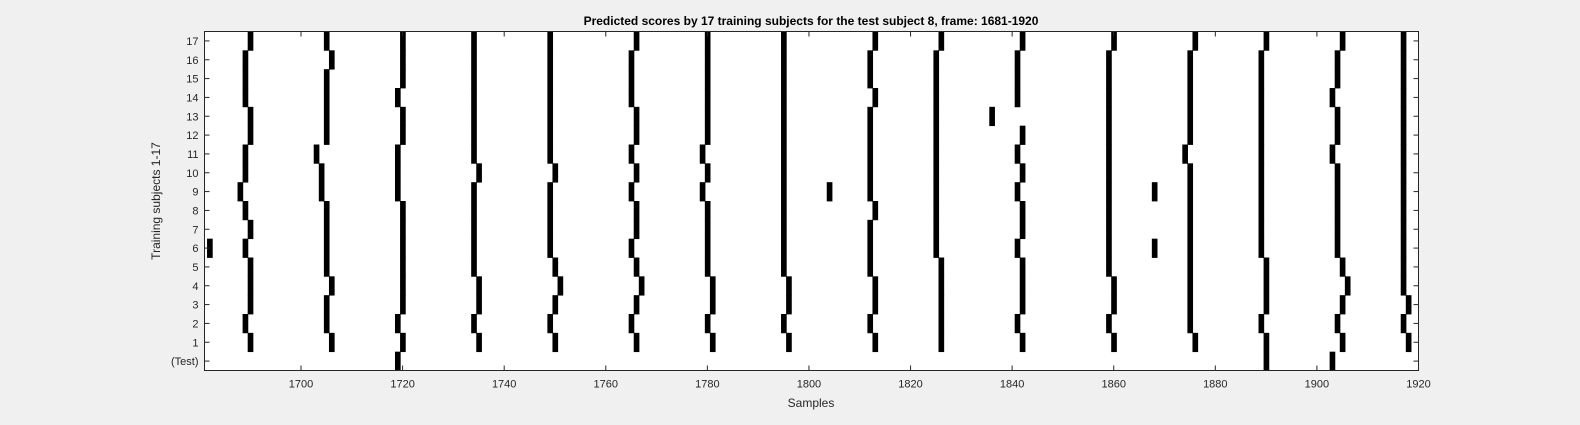 This screenshot has width=1580, height=425. Describe the element at coordinates (1113, 385) in the screenshot. I see `x-tick-label: 1860` at that location.